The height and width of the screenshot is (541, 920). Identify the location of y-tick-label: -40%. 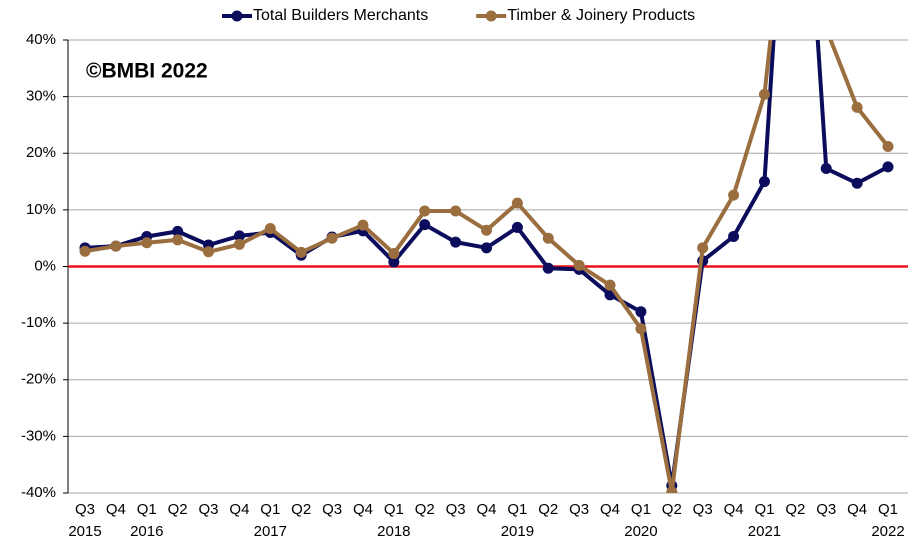
(38, 492).